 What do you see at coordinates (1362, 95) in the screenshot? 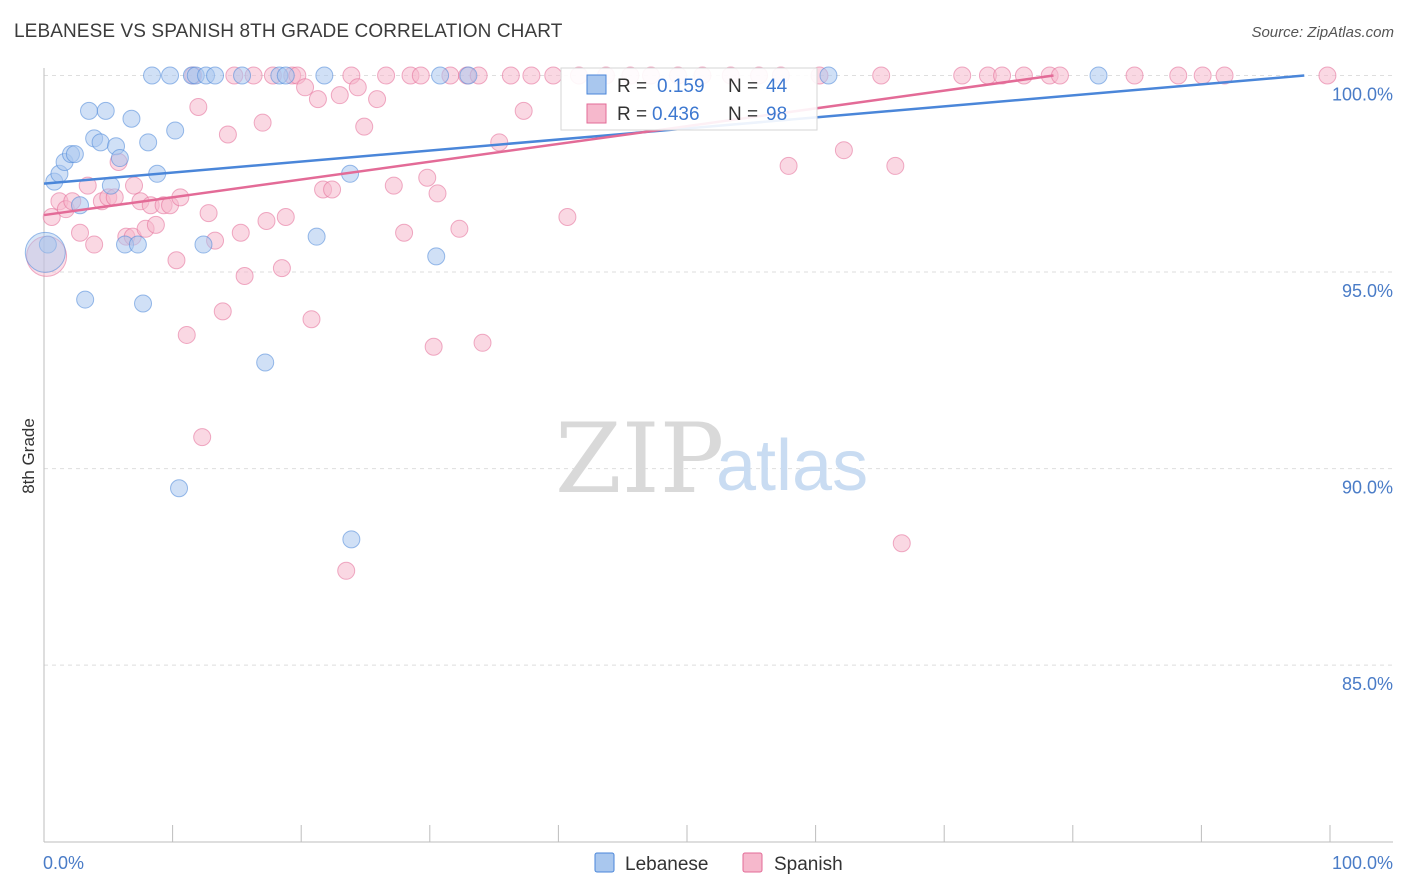
I see `y-tick-label: 100.0%` at bounding box center [1362, 95].